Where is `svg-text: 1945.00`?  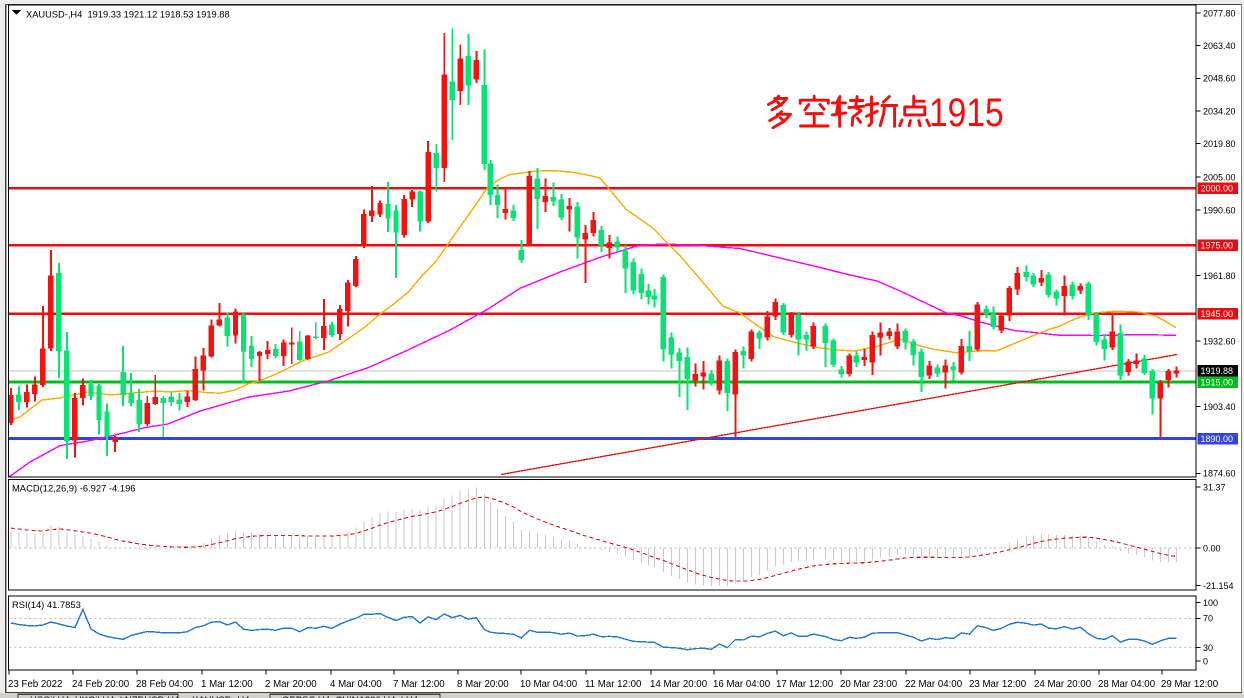 svg-text: 1945.00 is located at coordinates (1217, 314).